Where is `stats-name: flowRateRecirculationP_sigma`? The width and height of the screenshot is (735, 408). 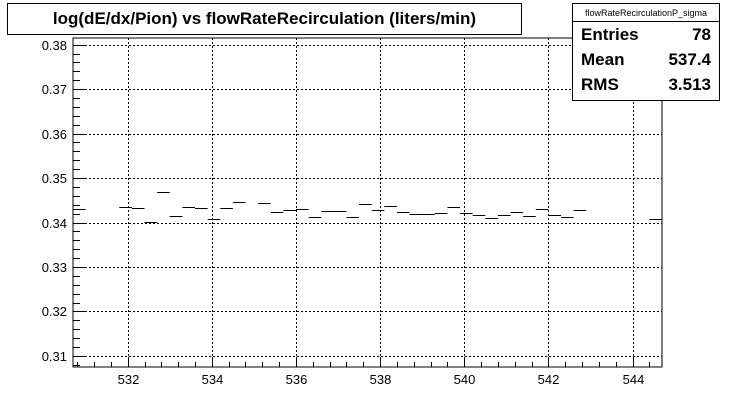 stats-name: flowRateRecirculationP_sigma is located at coordinates (646, 13).